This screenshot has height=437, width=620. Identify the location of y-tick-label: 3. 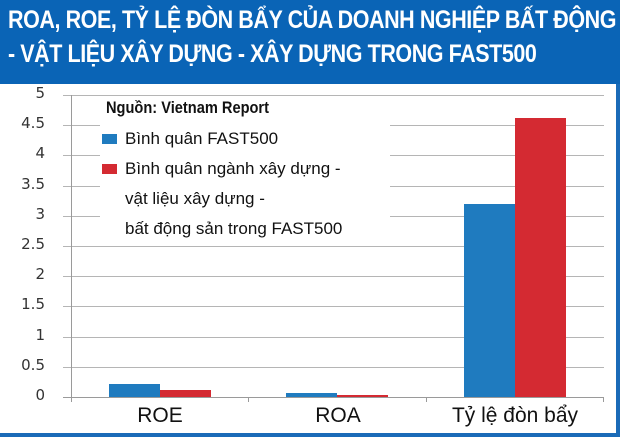
(40, 214).